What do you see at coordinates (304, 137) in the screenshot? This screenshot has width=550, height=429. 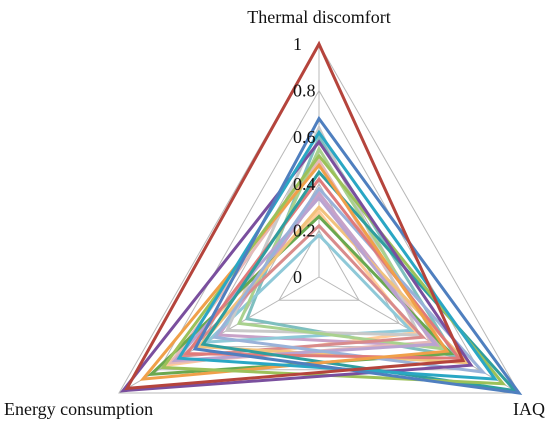 I see `tick-label-0-6: 0.6` at bounding box center [304, 137].